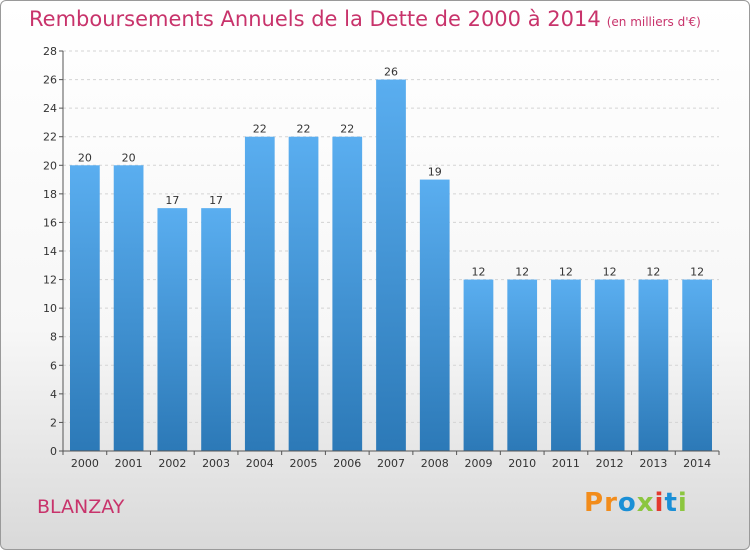 This screenshot has width=750, height=550. I want to click on y-tick-label: 6, so click(53, 365).